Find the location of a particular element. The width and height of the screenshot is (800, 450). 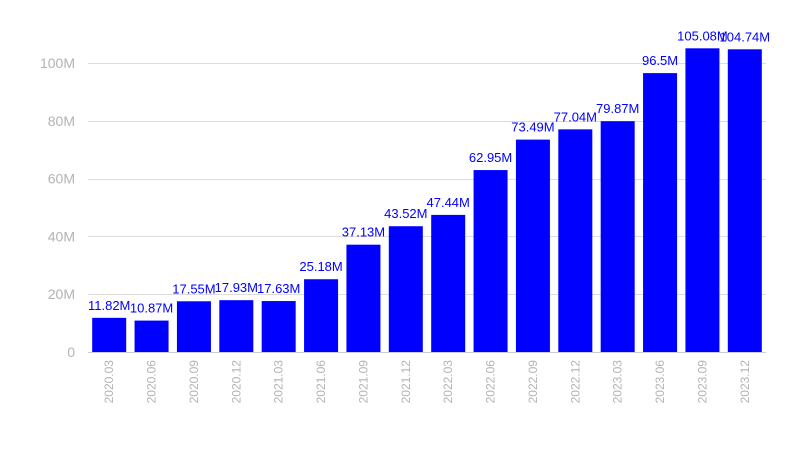

data-label: 17.63M is located at coordinates (278, 288).